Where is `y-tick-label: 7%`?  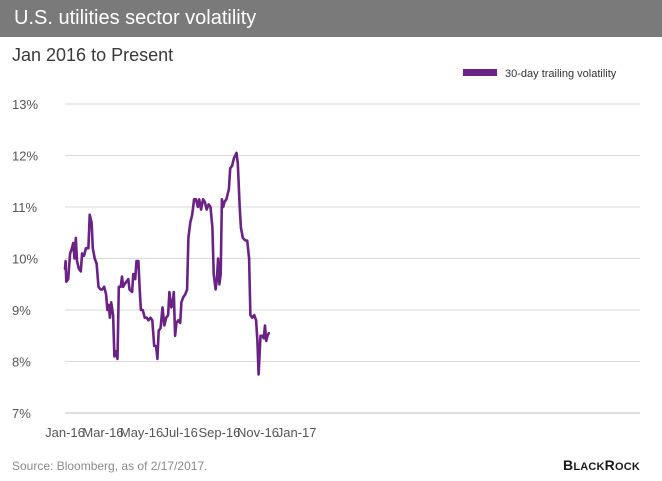 y-tick-label: 7% is located at coordinates (21, 413).